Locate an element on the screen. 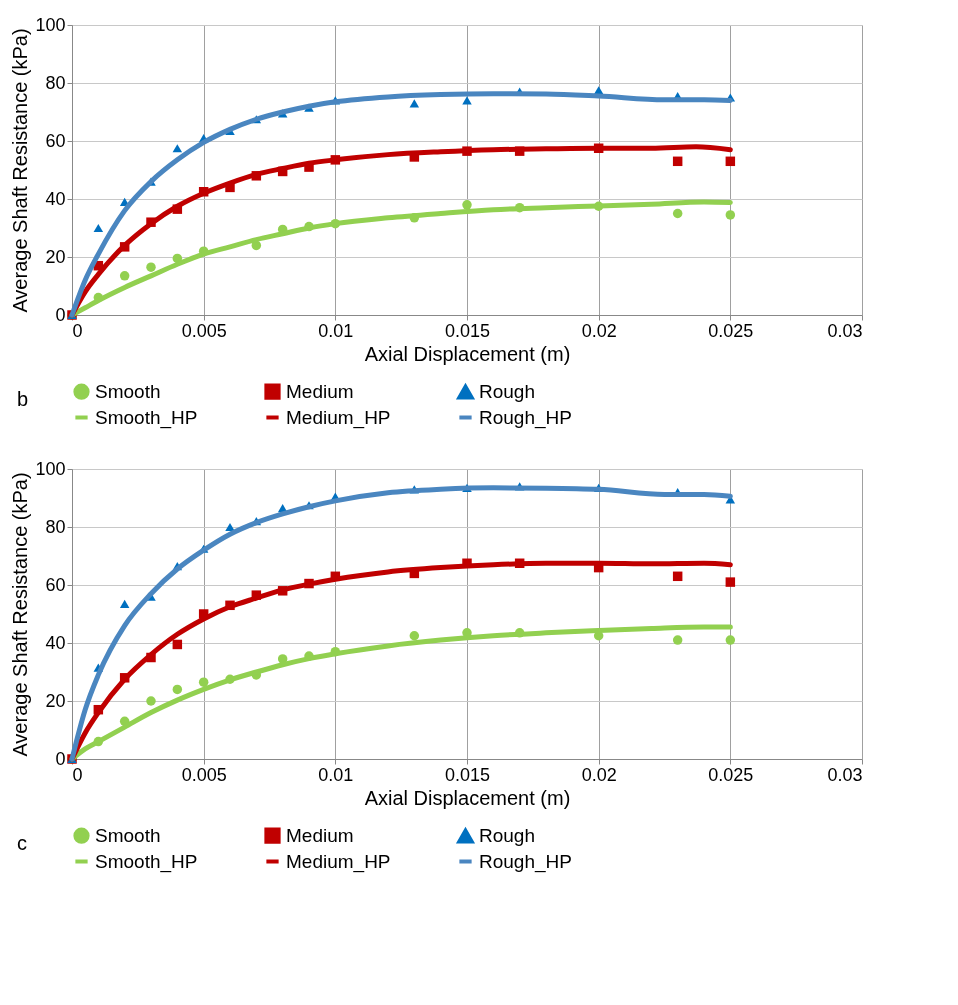 The height and width of the screenshot is (1005, 958). text: b is located at coordinates (23, 399).